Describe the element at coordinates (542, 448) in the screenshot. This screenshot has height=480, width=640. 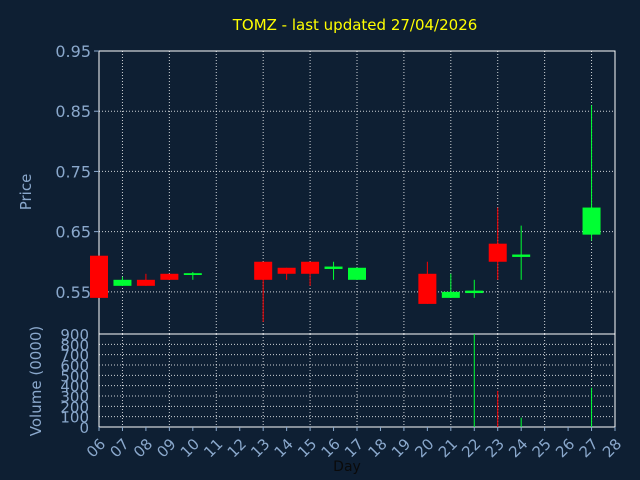
I see `day-tick-label: 25` at that location.